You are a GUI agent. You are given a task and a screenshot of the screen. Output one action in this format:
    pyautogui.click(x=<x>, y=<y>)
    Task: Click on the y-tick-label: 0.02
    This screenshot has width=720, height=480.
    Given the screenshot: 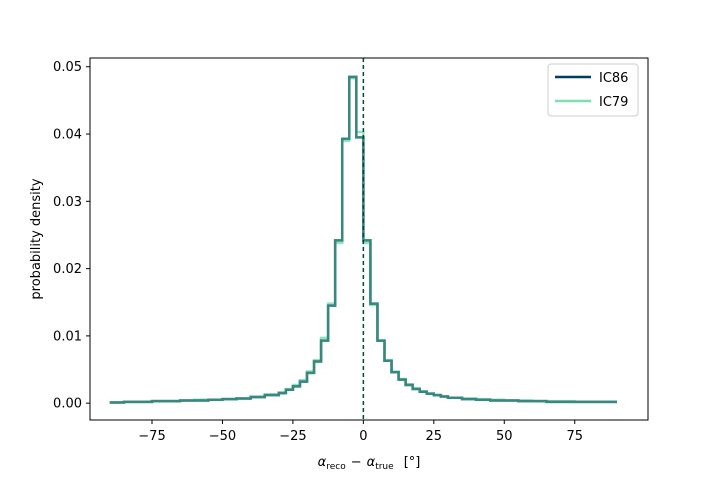 What is the action you would take?
    pyautogui.click(x=67, y=269)
    